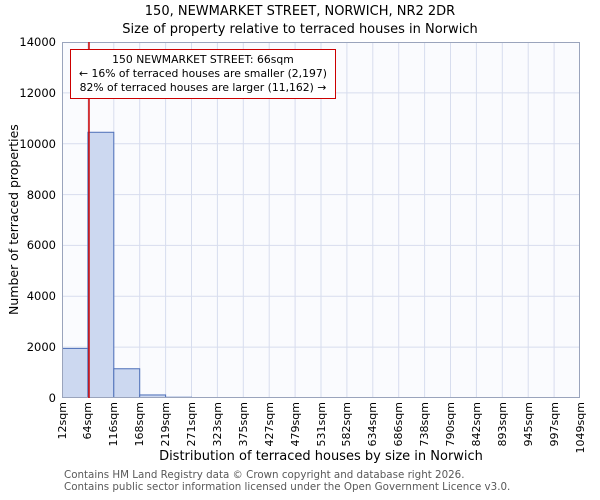 Image resolution: width=600 pixels, height=500 pixels. I want to click on annotation-line1: 150 NEWMARKET STREET: 66sqm, so click(203, 59).